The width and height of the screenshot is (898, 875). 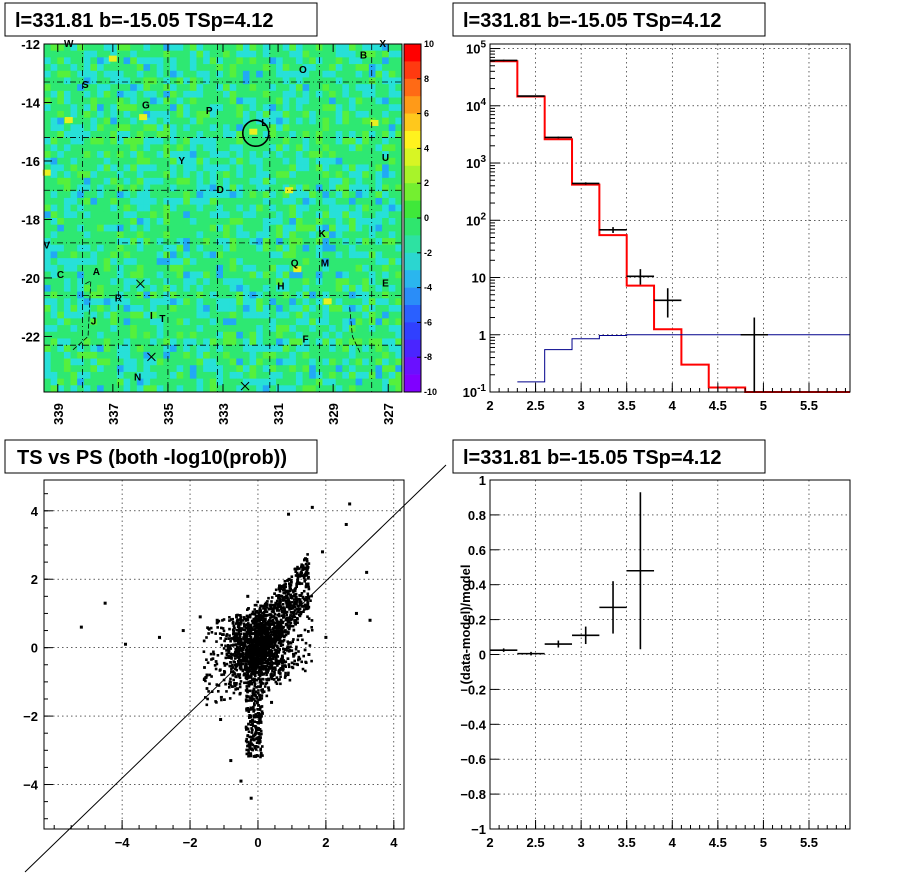 What do you see at coordinates (412, 174) in the screenshot?
I see `colorbar-segment` at bounding box center [412, 174].